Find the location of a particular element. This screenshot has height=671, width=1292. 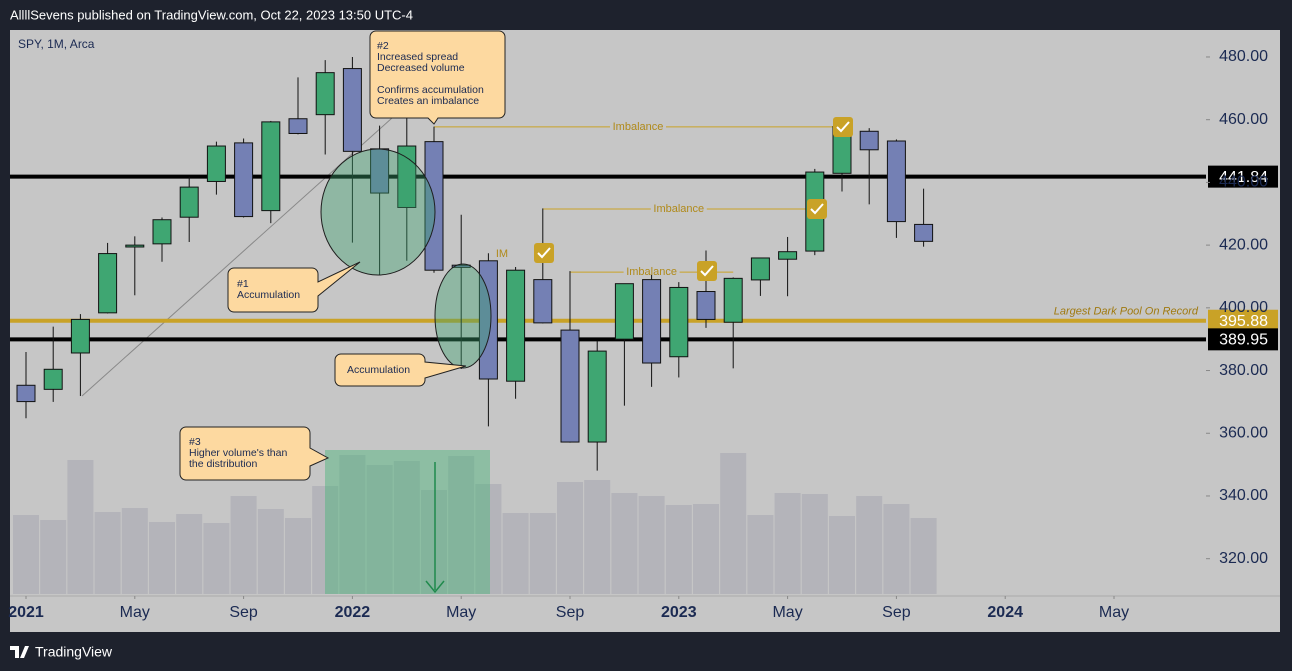

level-tag is located at coordinates (1243, 176).